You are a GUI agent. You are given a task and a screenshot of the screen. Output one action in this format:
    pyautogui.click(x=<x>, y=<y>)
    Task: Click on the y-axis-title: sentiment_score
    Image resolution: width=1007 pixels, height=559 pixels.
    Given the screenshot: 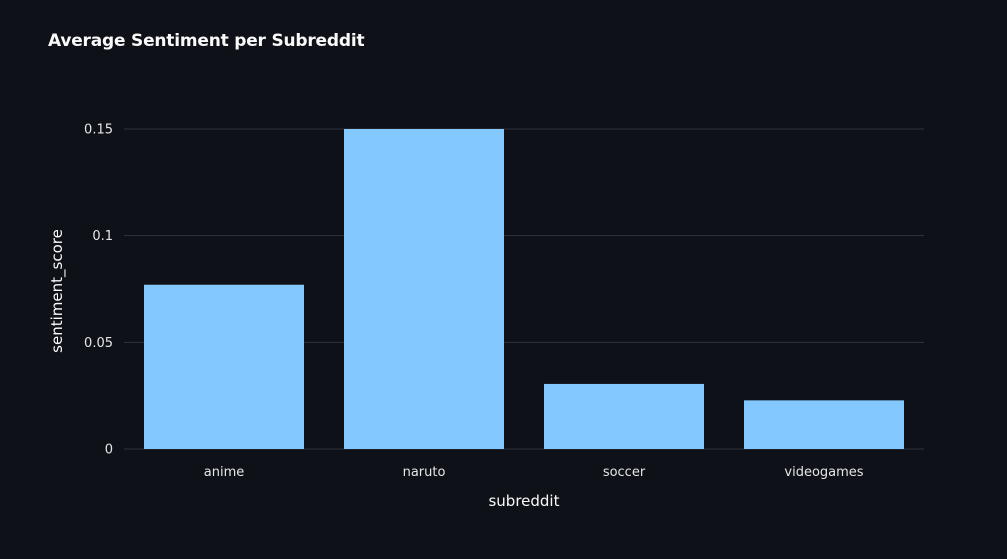 What is the action you would take?
    pyautogui.click(x=57, y=291)
    